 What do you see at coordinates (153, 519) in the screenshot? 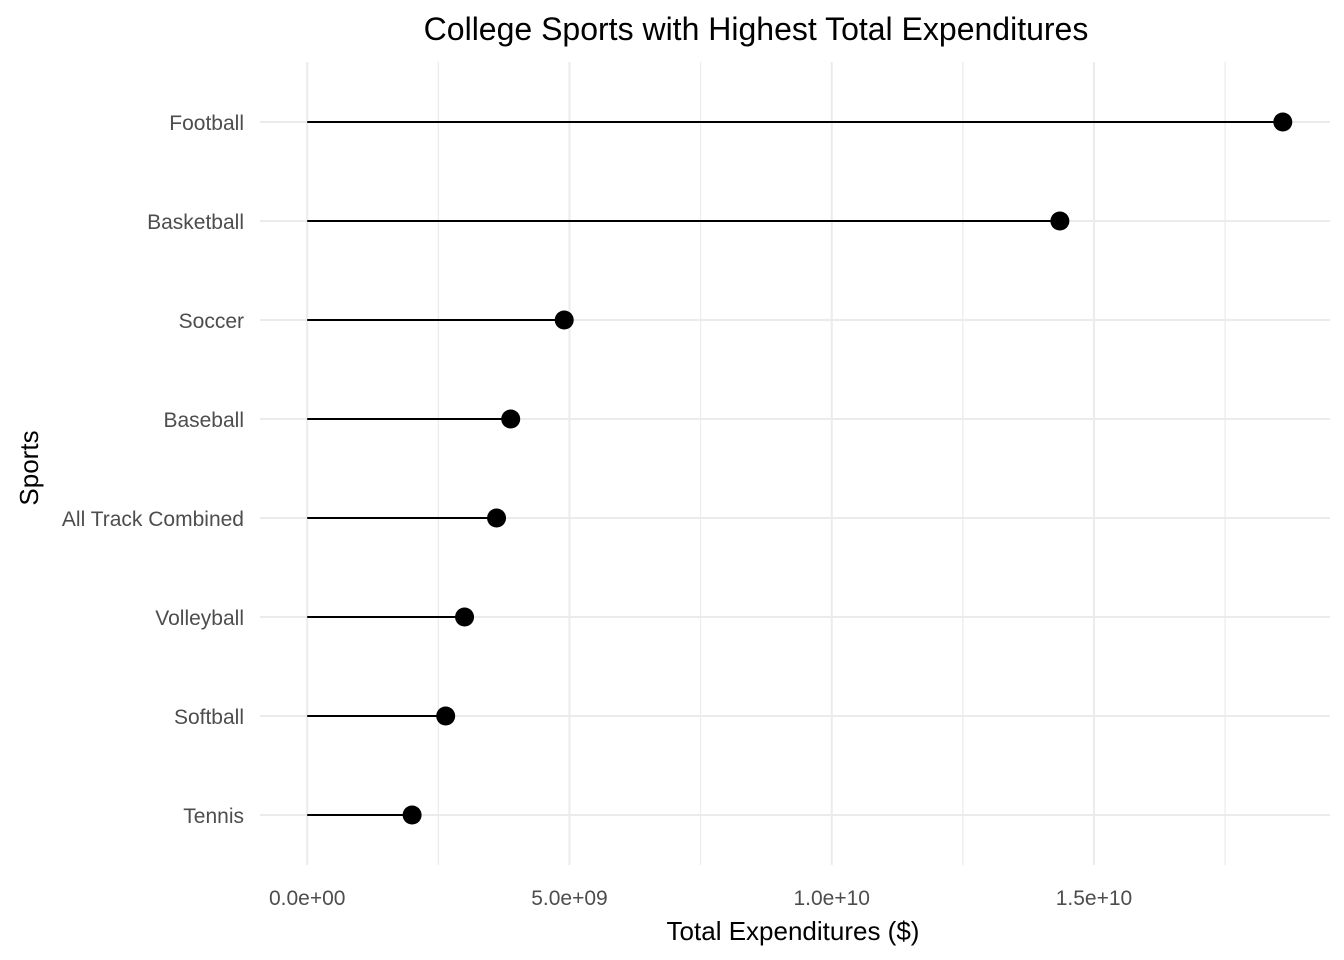
I see `y-tick-label: All Track Combined` at bounding box center [153, 519].